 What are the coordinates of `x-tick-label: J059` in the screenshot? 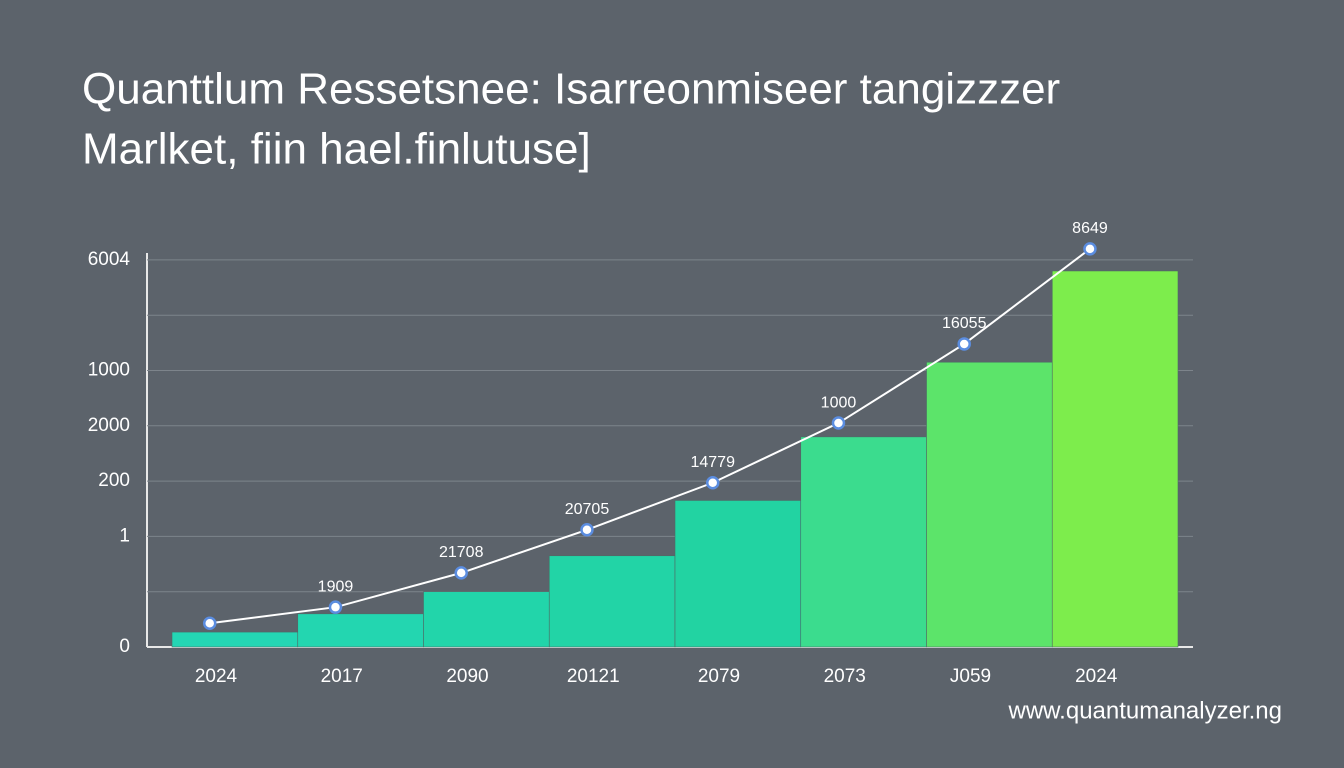 It's located at (970, 676).